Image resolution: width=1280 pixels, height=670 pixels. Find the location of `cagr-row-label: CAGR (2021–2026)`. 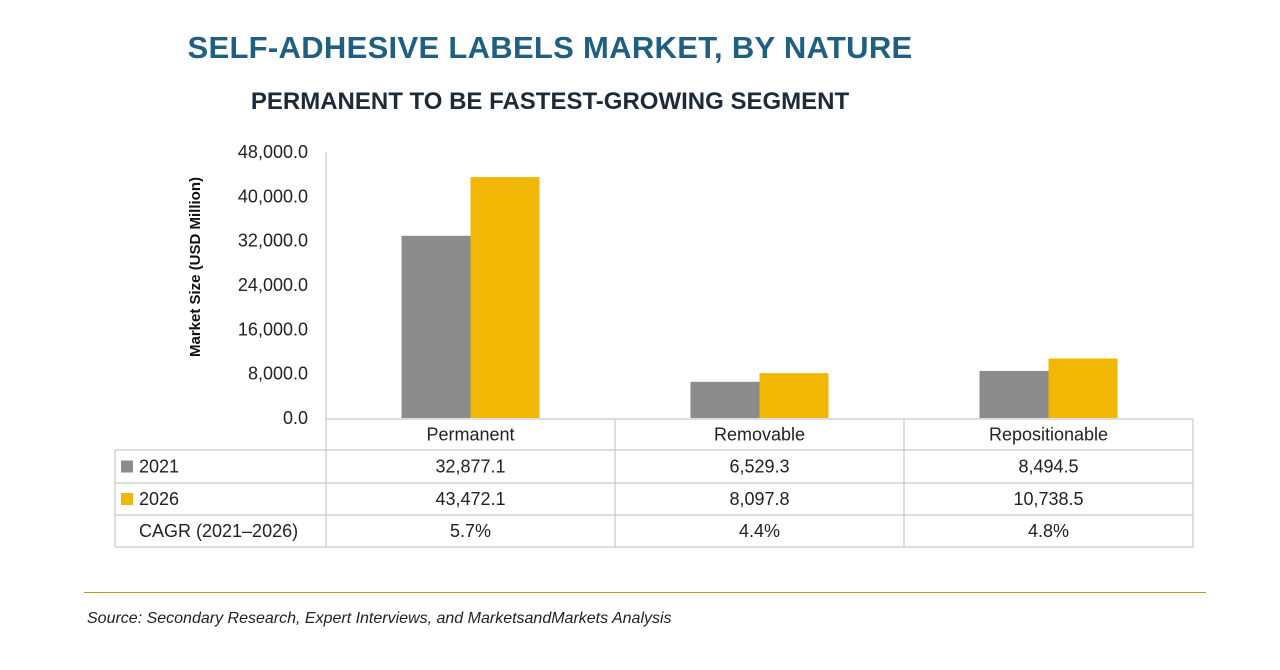

cagr-row-label: CAGR (2021–2026) is located at coordinates (218, 531).